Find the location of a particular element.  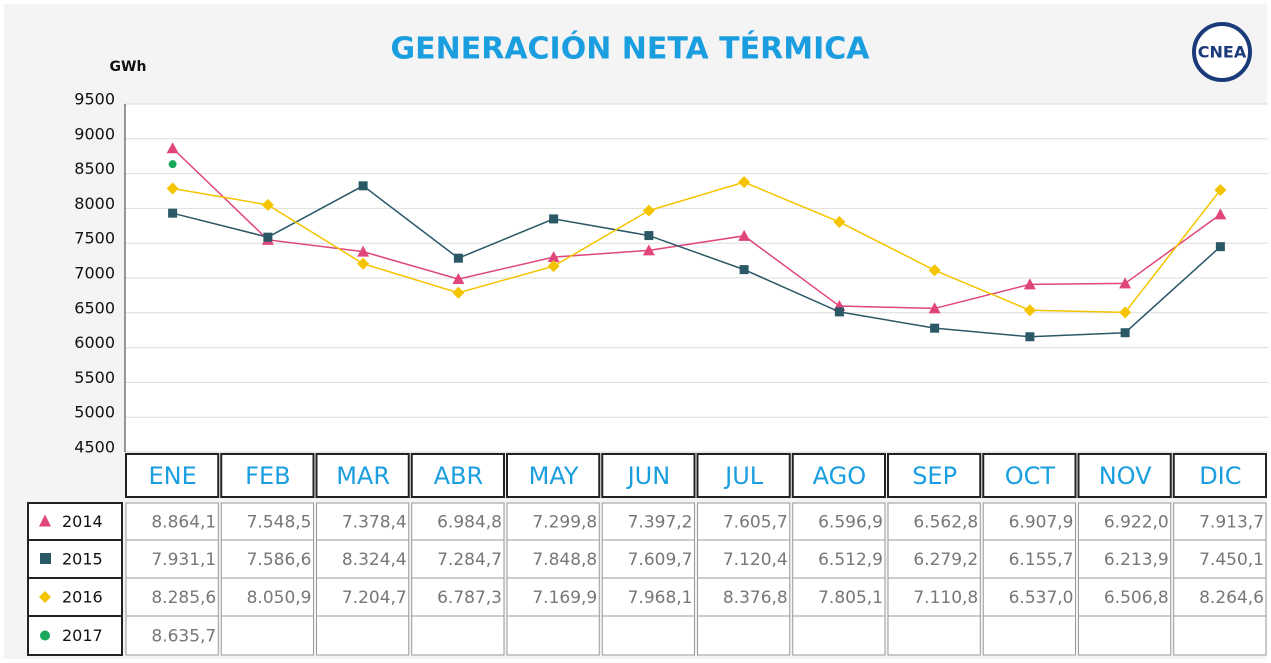

legend-label: 2017 is located at coordinates (82, 635).